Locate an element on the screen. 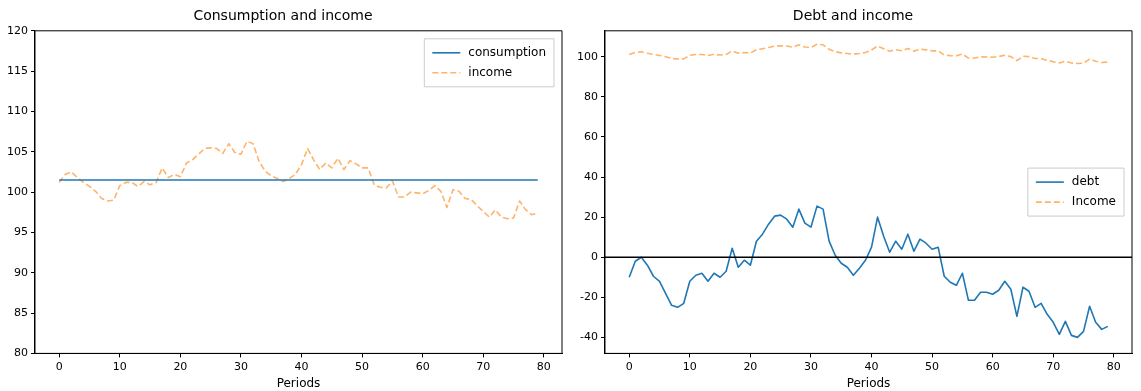  chart-title: Debt and income is located at coordinates (853, 15).